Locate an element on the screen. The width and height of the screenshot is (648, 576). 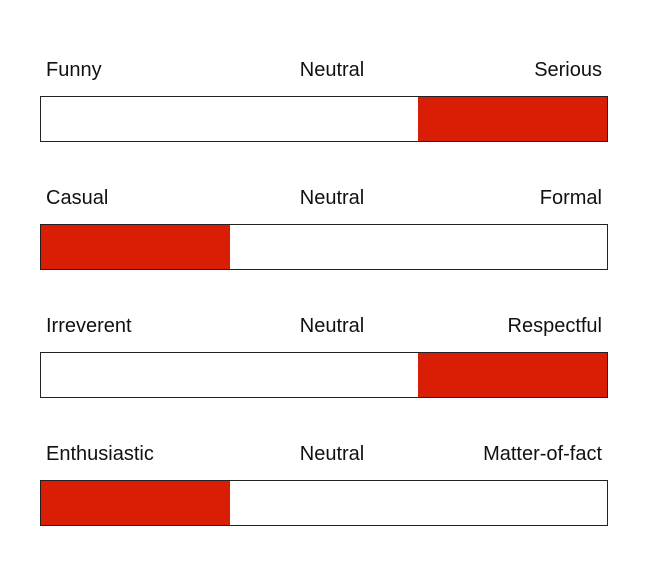
scale-right-label: Matter-of-fact is located at coordinates (542, 454).